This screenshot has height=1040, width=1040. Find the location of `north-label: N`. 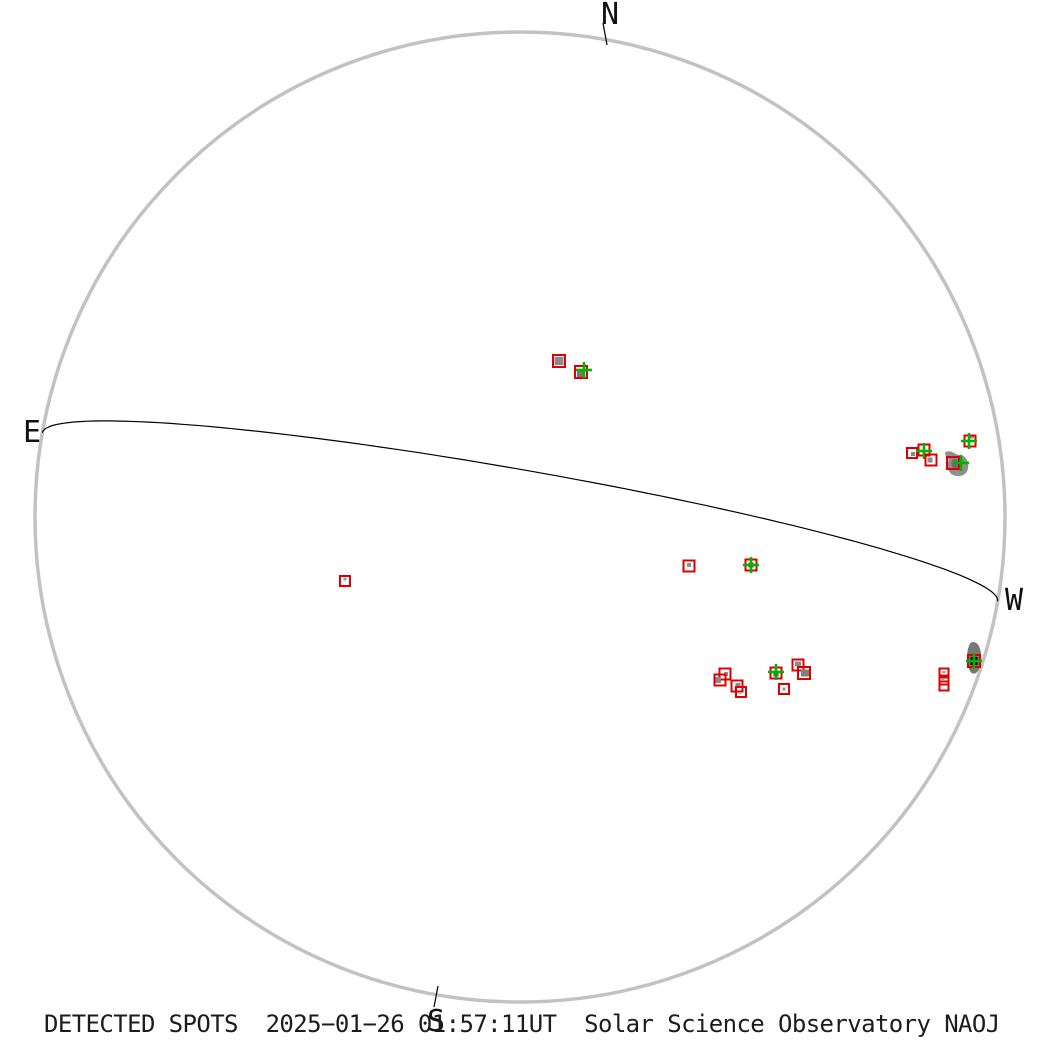

north-label: N is located at coordinates (610, 16).